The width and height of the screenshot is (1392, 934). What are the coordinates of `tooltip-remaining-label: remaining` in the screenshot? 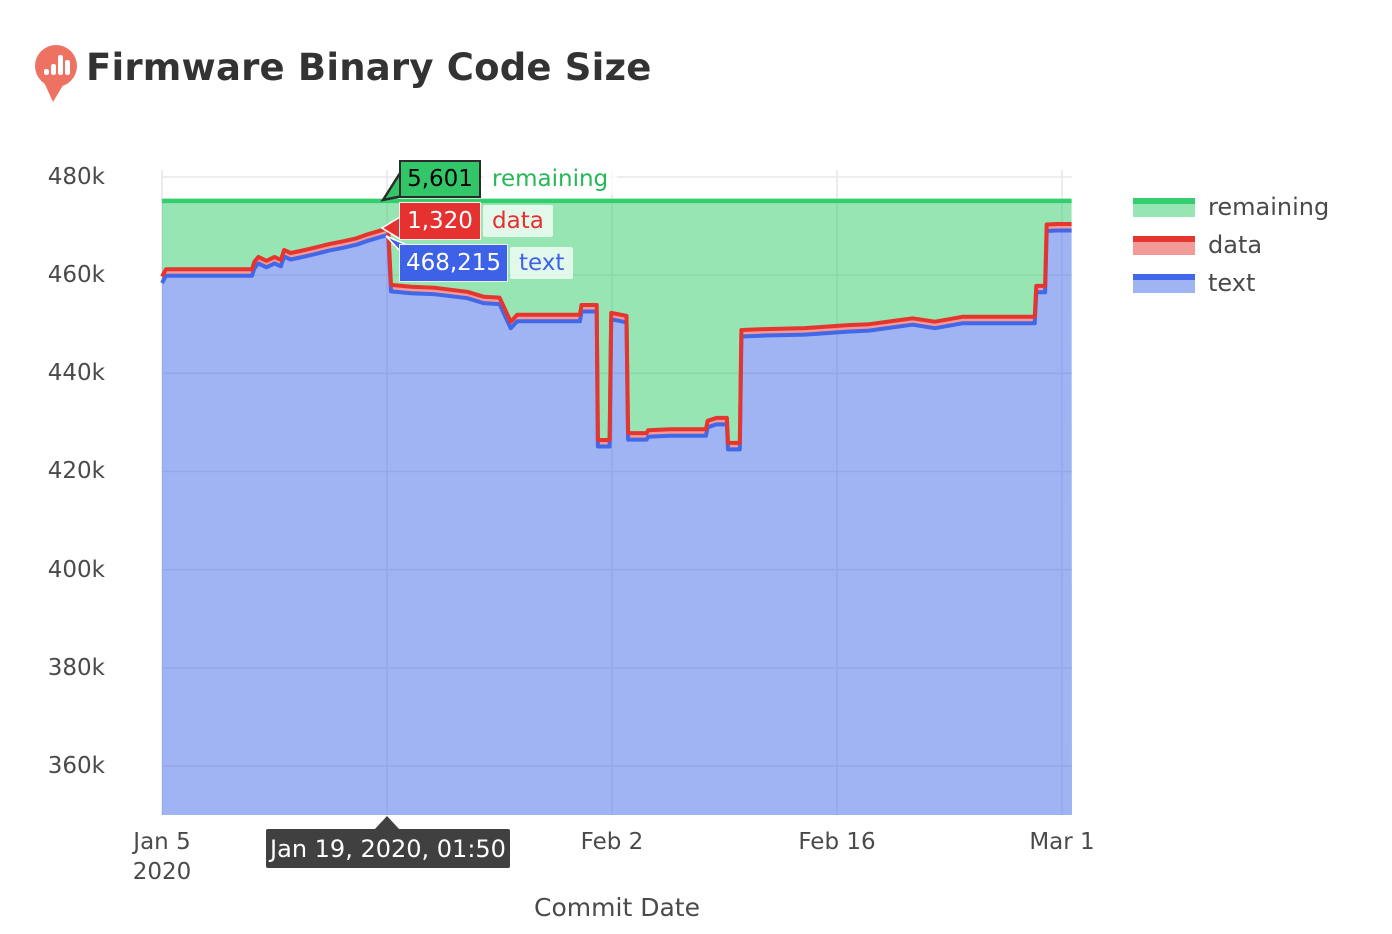 It's located at (550, 179).